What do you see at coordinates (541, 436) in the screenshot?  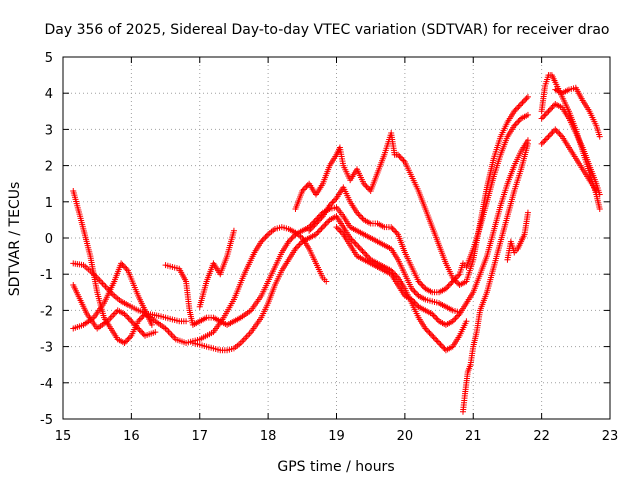 I see `x-tick-label: 22` at bounding box center [541, 436].